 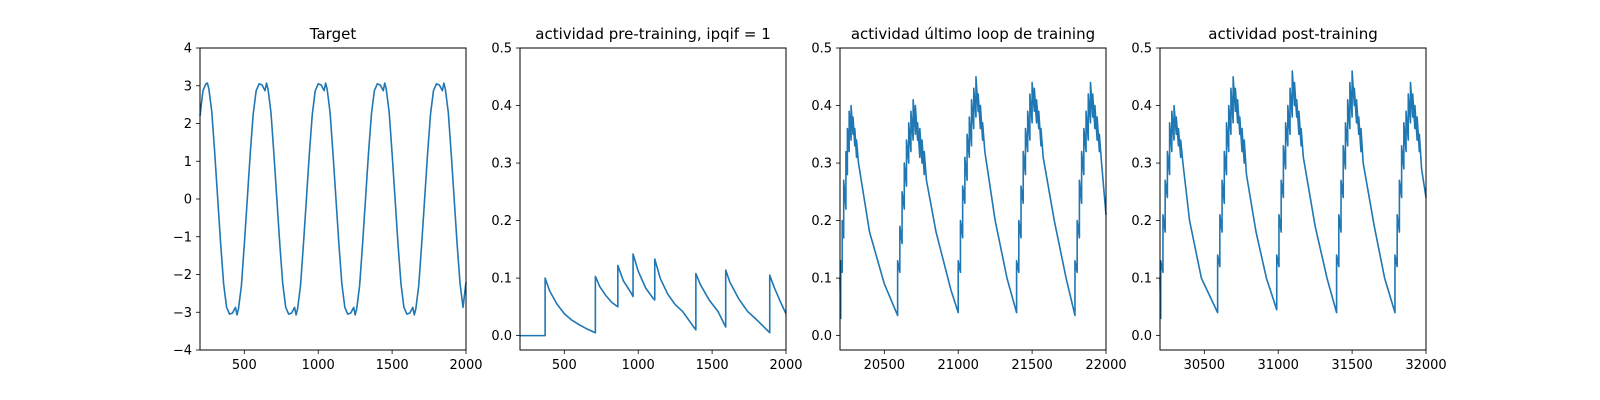 What do you see at coordinates (1204, 365) in the screenshot?
I see `x-tick-label: 30500` at bounding box center [1204, 365].